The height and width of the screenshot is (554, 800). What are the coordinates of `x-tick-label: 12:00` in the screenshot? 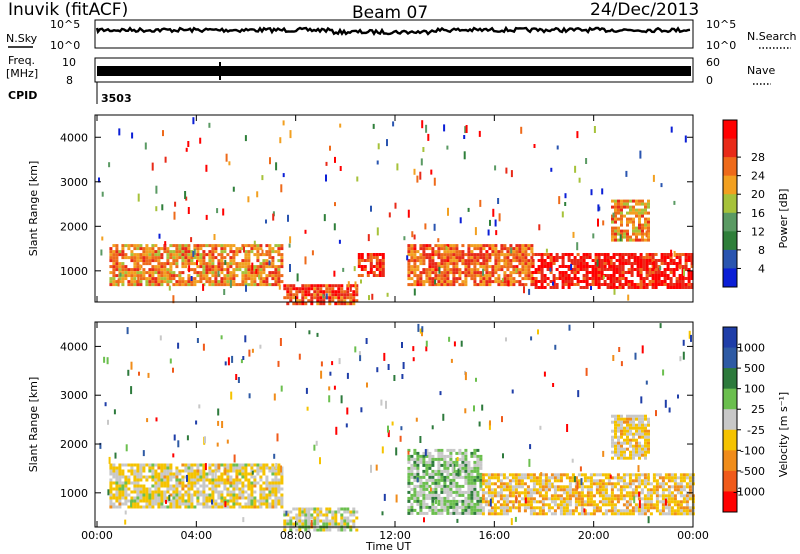 It's located at (395, 535).